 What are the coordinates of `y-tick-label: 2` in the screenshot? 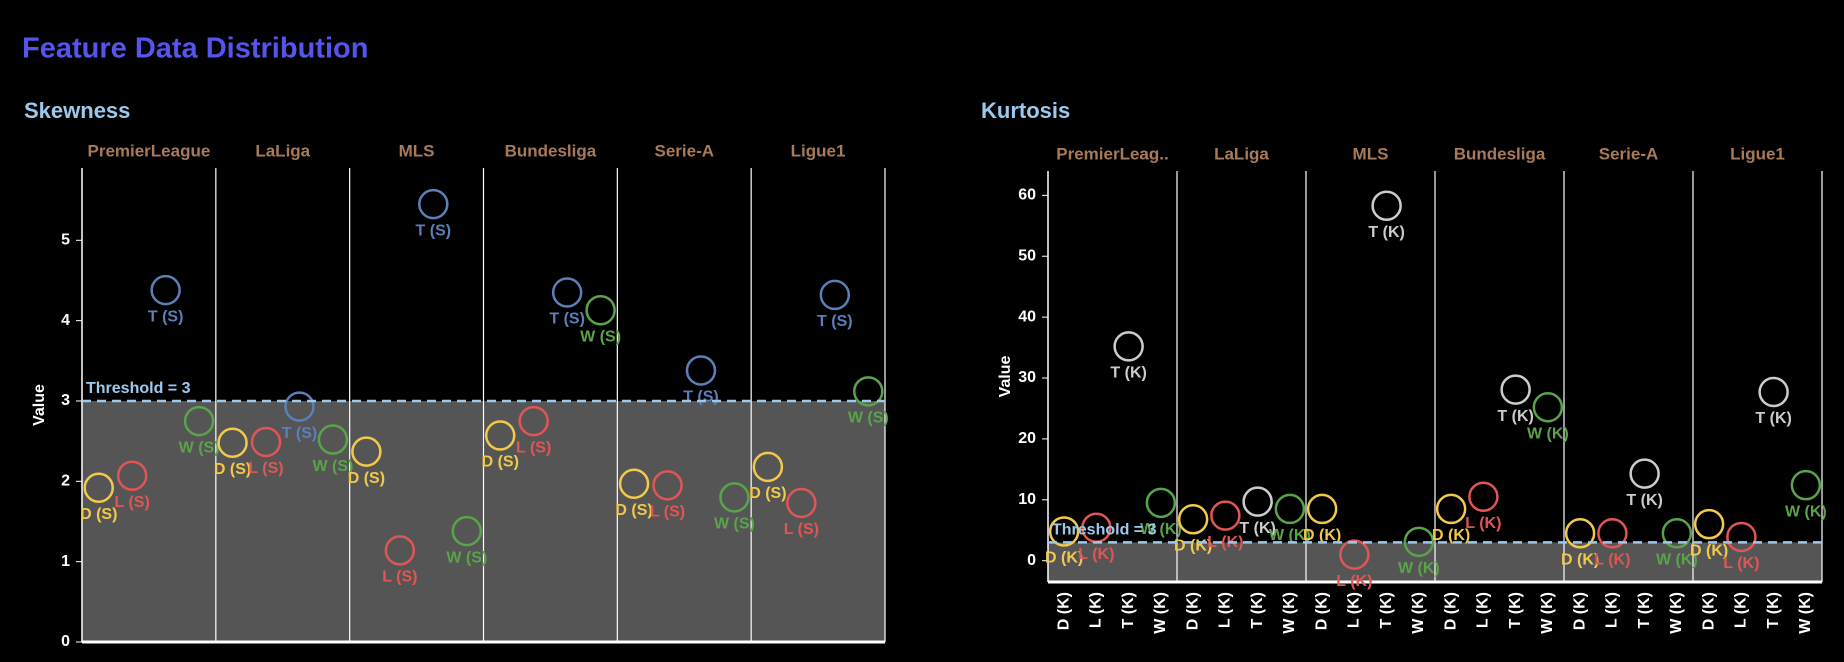 It's located at (65, 481).